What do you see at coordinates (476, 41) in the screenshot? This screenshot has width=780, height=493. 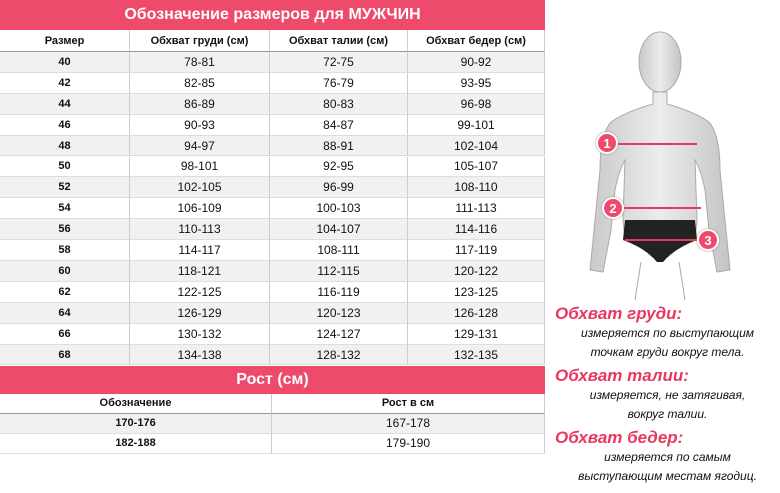 I see `column-header: Обхват бедер (см)` at bounding box center [476, 41].